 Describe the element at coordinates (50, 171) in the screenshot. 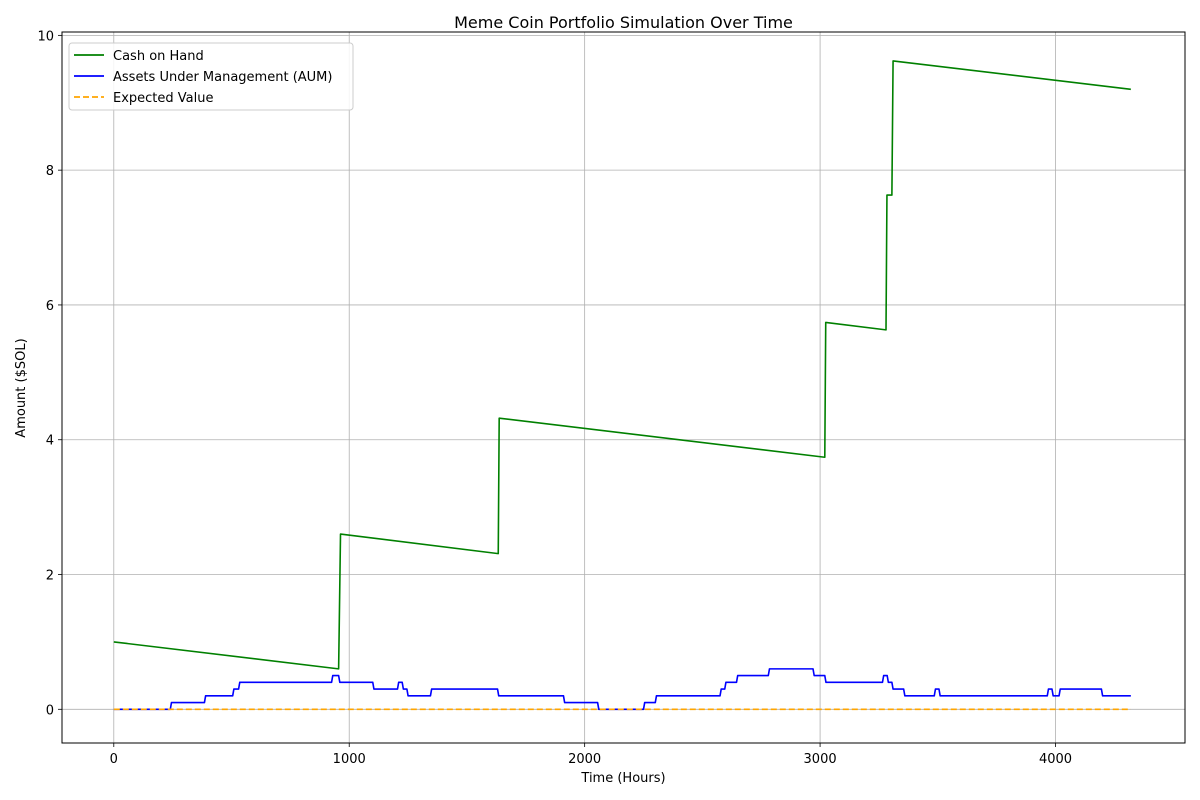

I see `y-tick-label: 8` at that location.